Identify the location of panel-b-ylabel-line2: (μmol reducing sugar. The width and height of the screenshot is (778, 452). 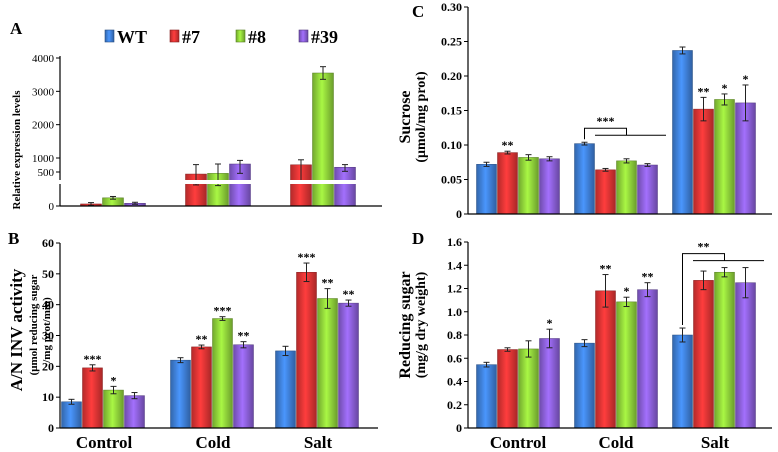
(34, 325).